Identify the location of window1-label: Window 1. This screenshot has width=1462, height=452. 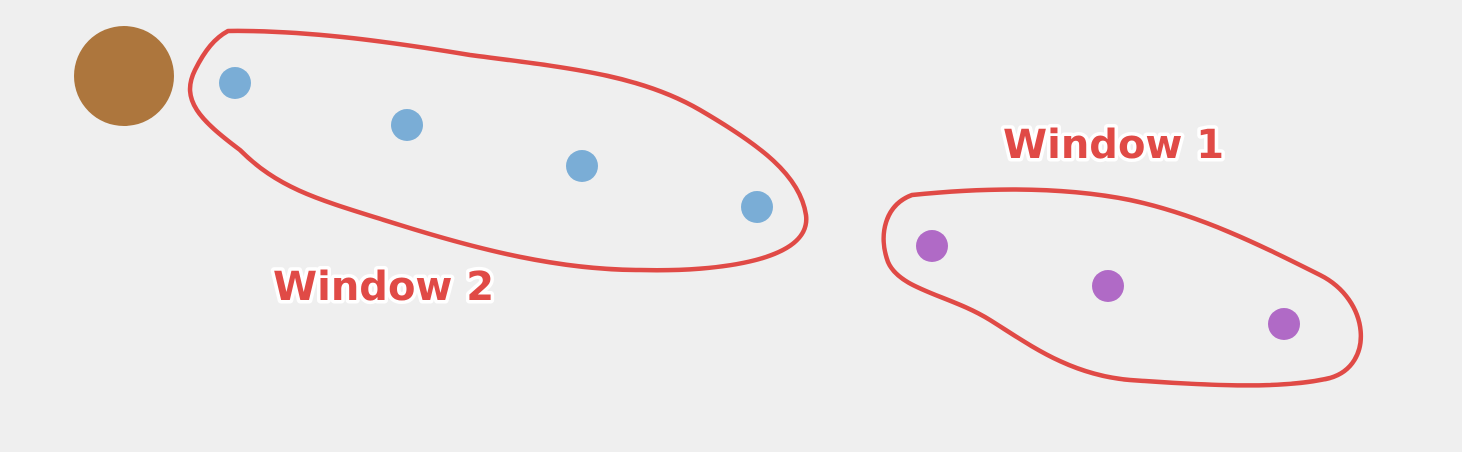
(1113, 145).